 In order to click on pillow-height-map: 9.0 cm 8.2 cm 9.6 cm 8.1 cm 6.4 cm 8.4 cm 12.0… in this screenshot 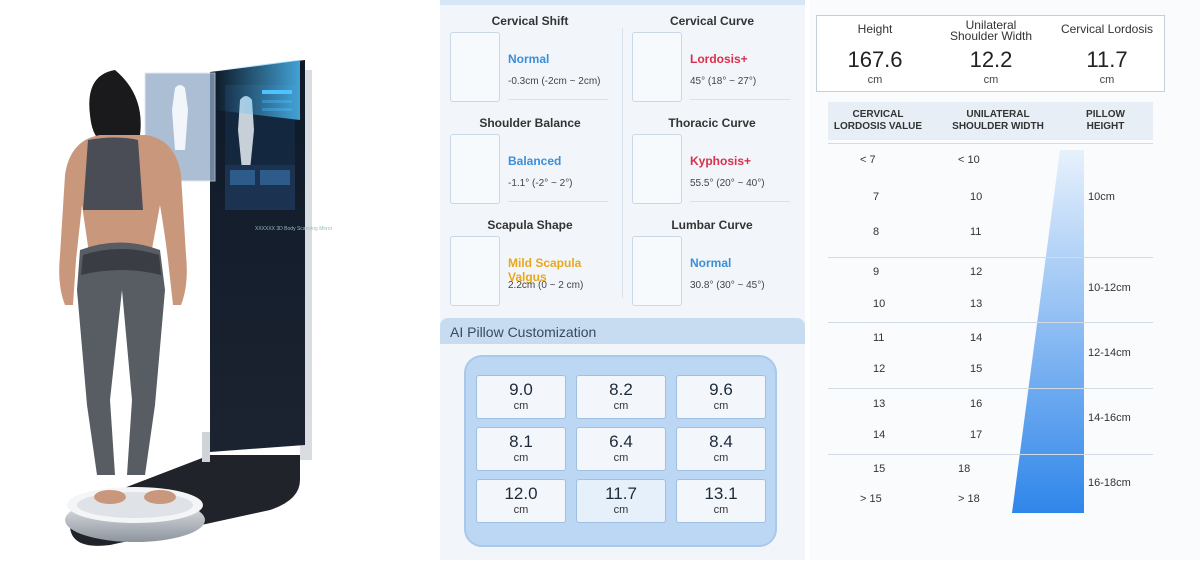, I will do `click(620, 451)`.